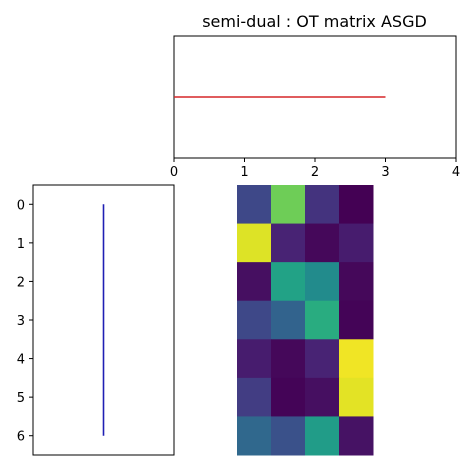  I want to click on top-x-tick-label: 3, so click(385, 172).